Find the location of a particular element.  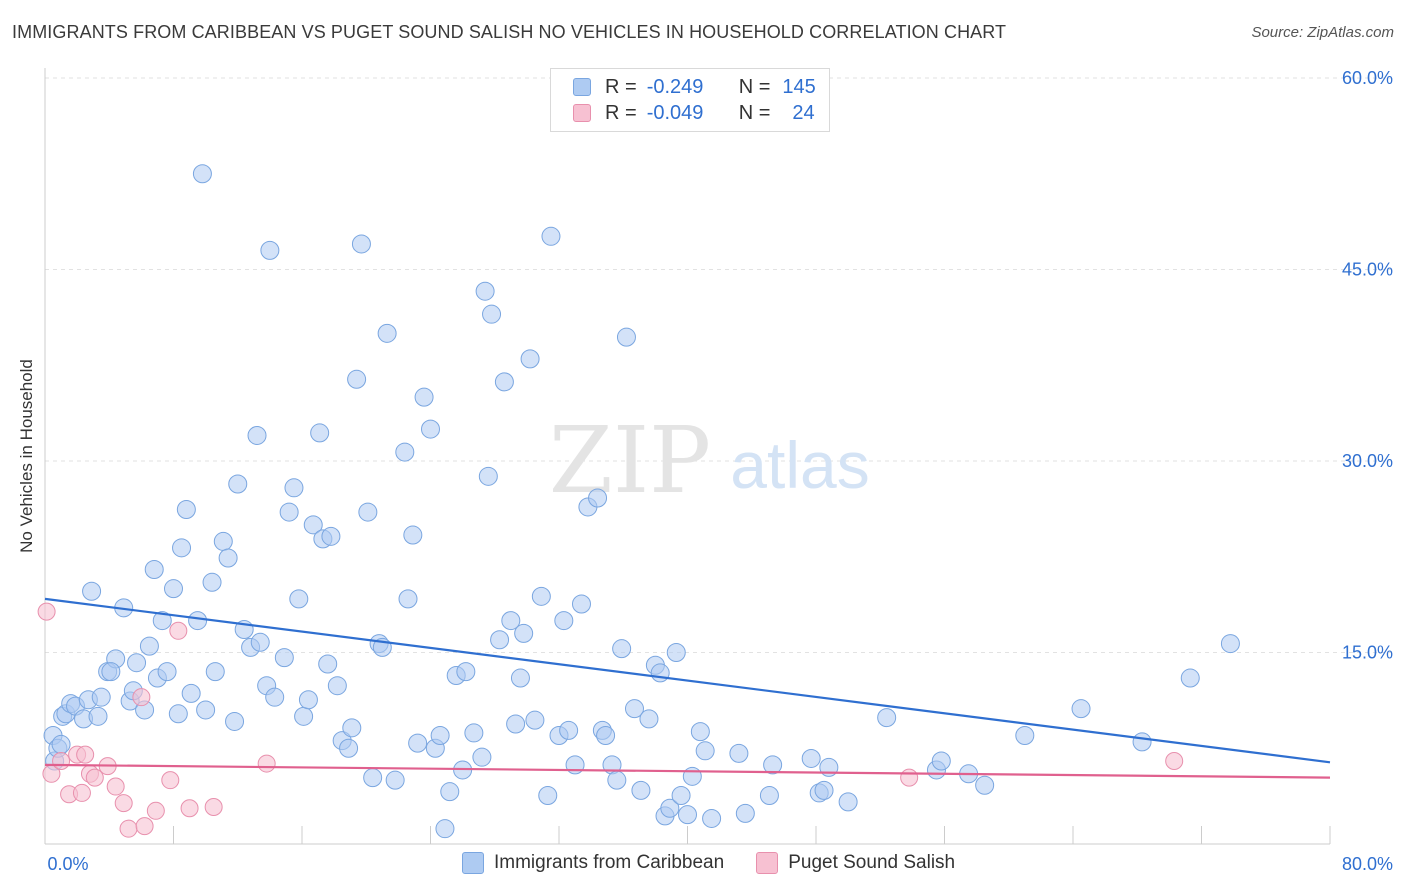

legend-item-caribbean: Immigrants from Caribbean is located at coordinates (593, 863).